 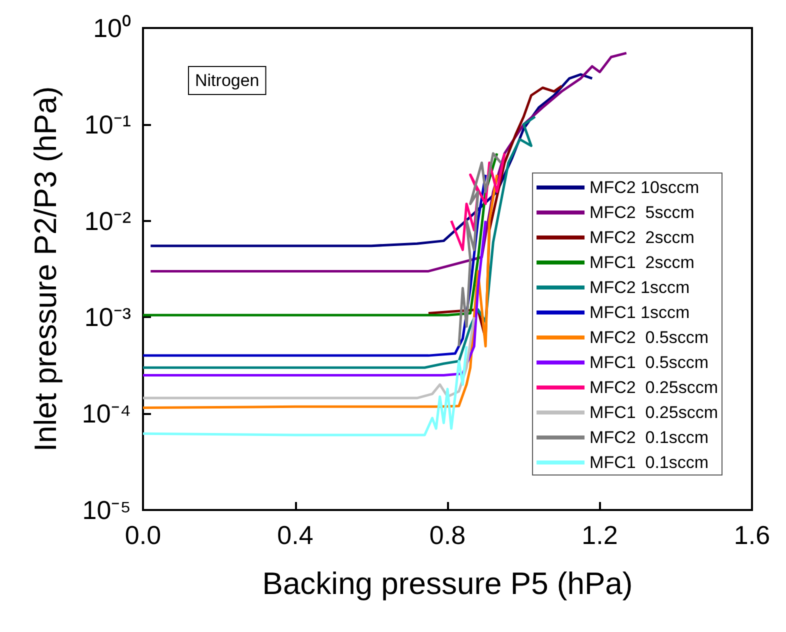 I want to click on x-tick-label: 1.2, so click(x=600, y=535).